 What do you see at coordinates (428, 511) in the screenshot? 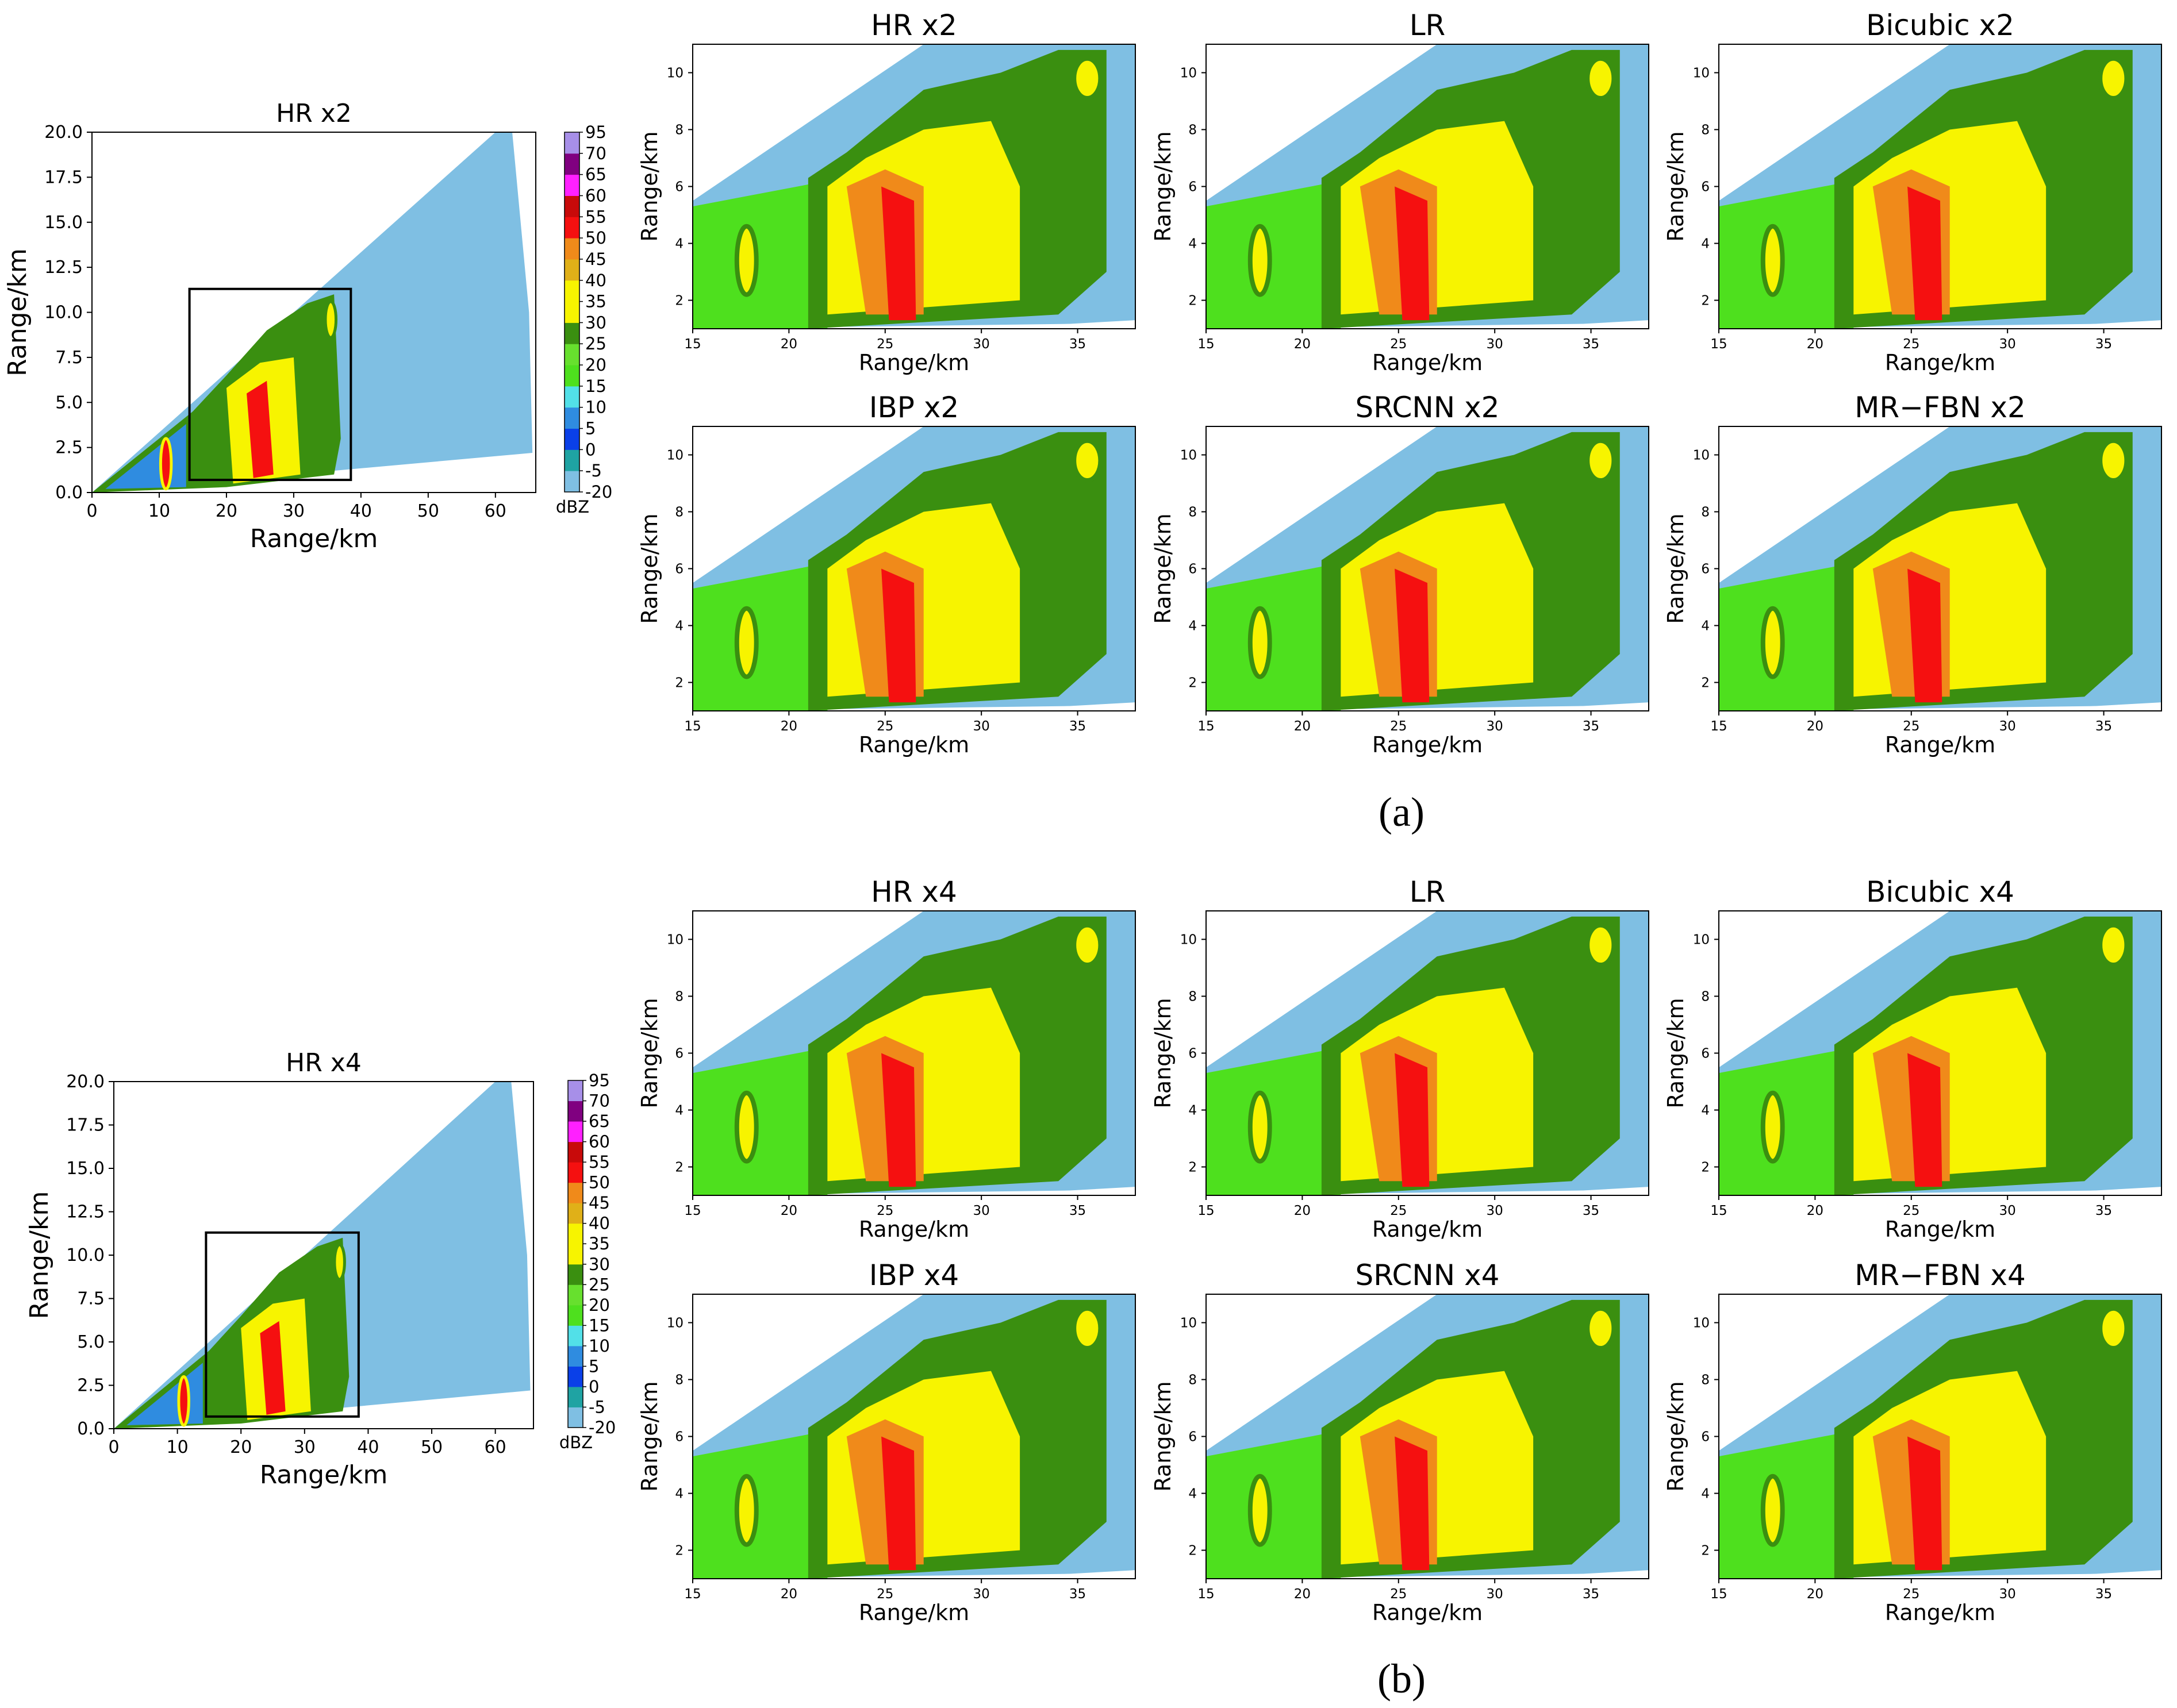
I see `x-tick-label: 50` at bounding box center [428, 511].